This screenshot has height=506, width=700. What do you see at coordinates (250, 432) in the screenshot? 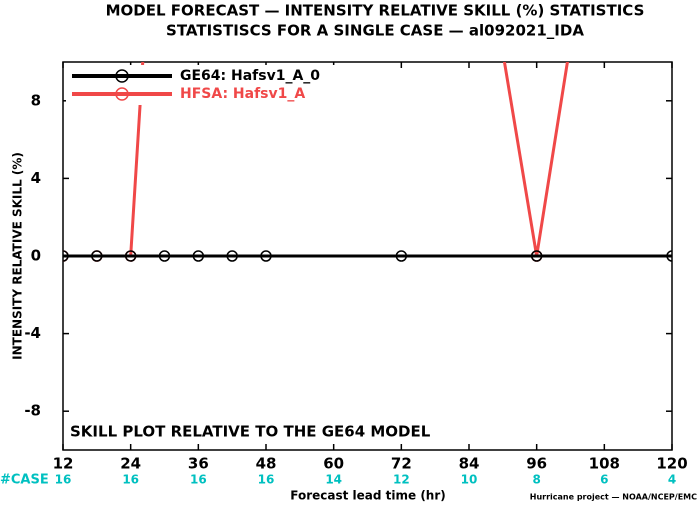
I see `annotation: SKILL PLOT RELATIVE TO THE GE64 MODEL` at bounding box center [250, 432].